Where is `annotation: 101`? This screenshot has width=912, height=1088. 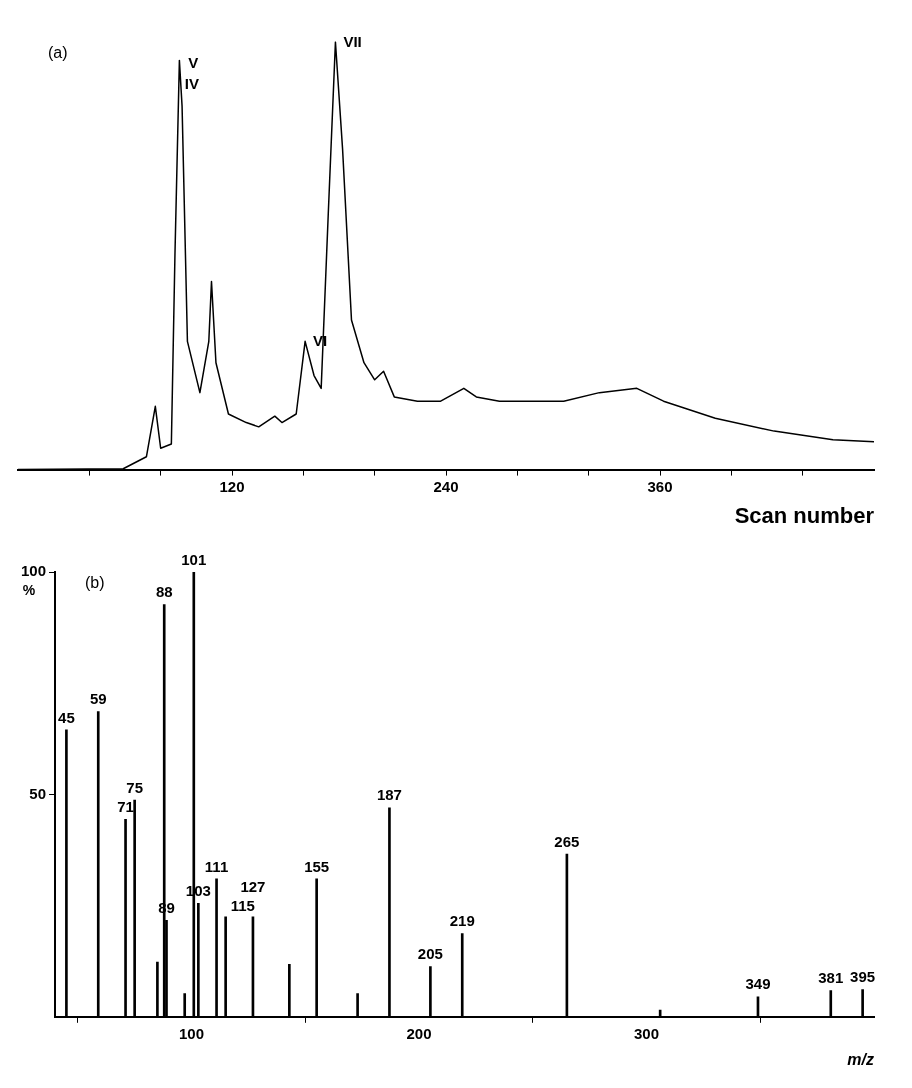
annotation: 101 is located at coordinates (194, 559).